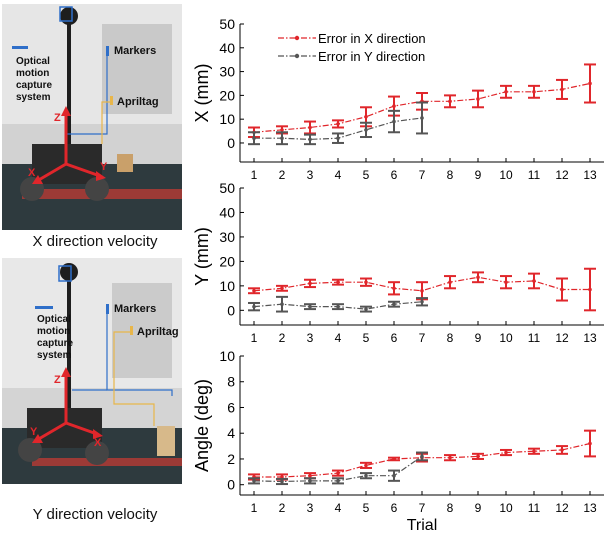 This screenshot has height=533, width=605. I want to click on panel-1-y-tick-label: 50, so click(227, 24).